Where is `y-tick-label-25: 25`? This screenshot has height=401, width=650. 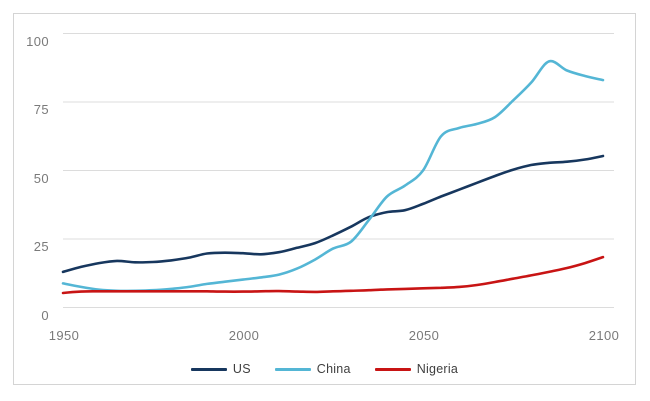 y-tick-label-25: 25 is located at coordinates (41, 246).